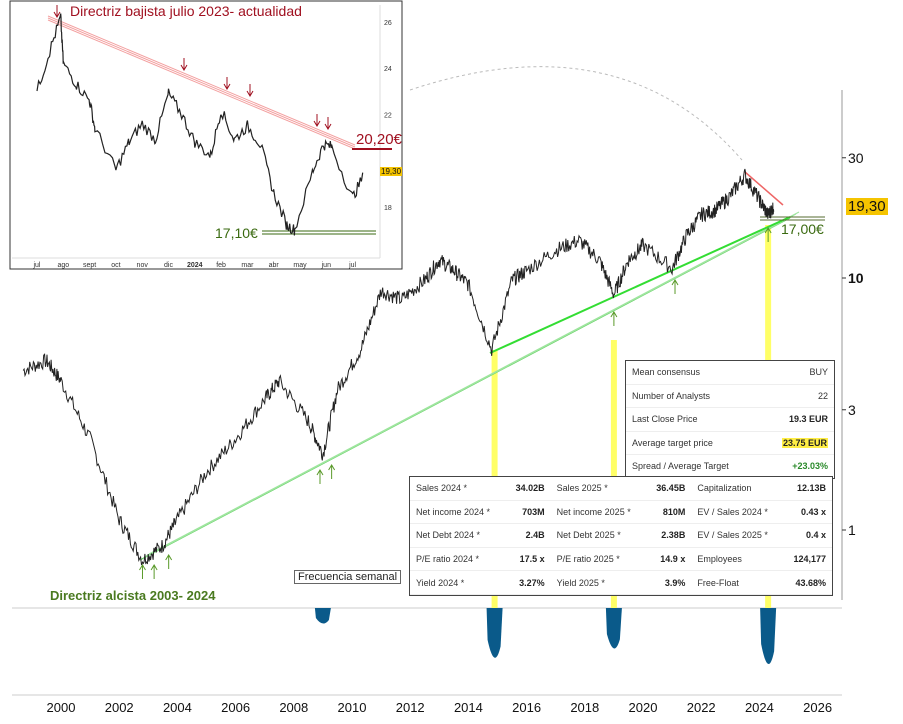 The height and width of the screenshot is (724, 903). What do you see at coordinates (643, 707) in the screenshot?
I see `x-tick-label: 2020` at bounding box center [643, 707].